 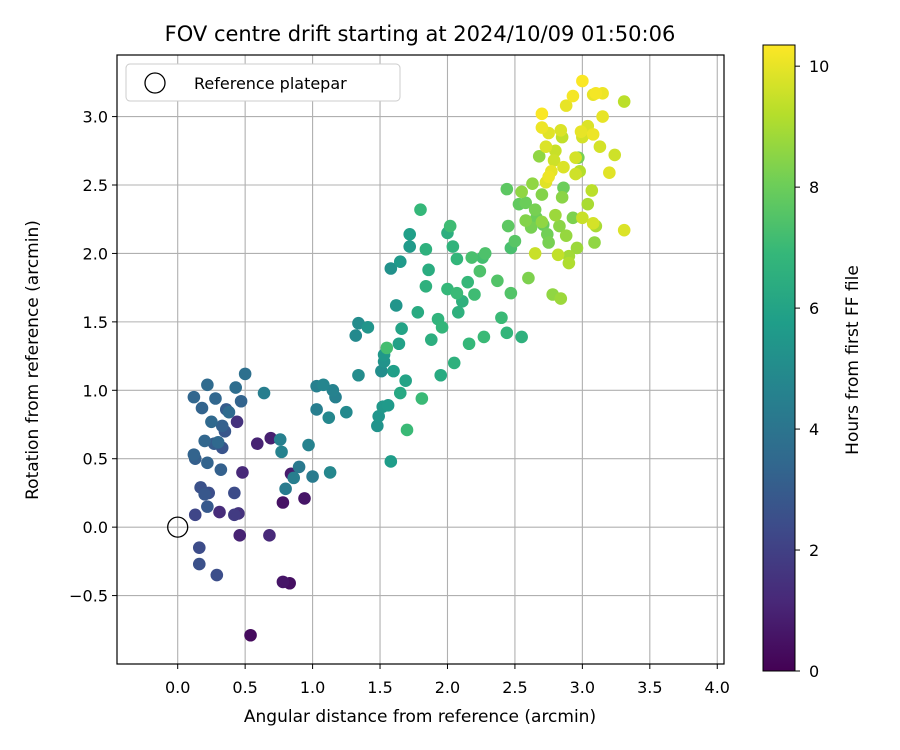 I want to click on y-tick-label: 3.0, so click(x=95, y=117).